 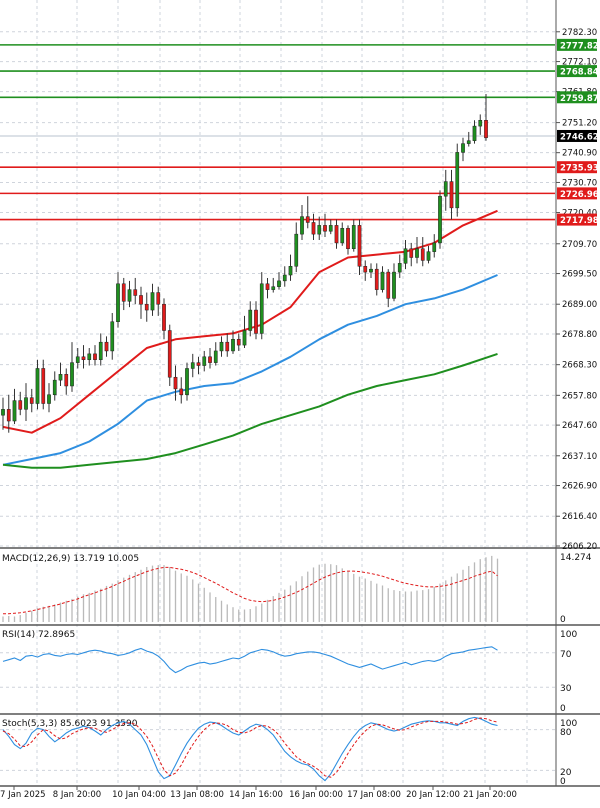 What do you see at coordinates (316, 795) in the screenshot?
I see `time-tick-label: 16 Jan 00:00` at bounding box center [316, 795].